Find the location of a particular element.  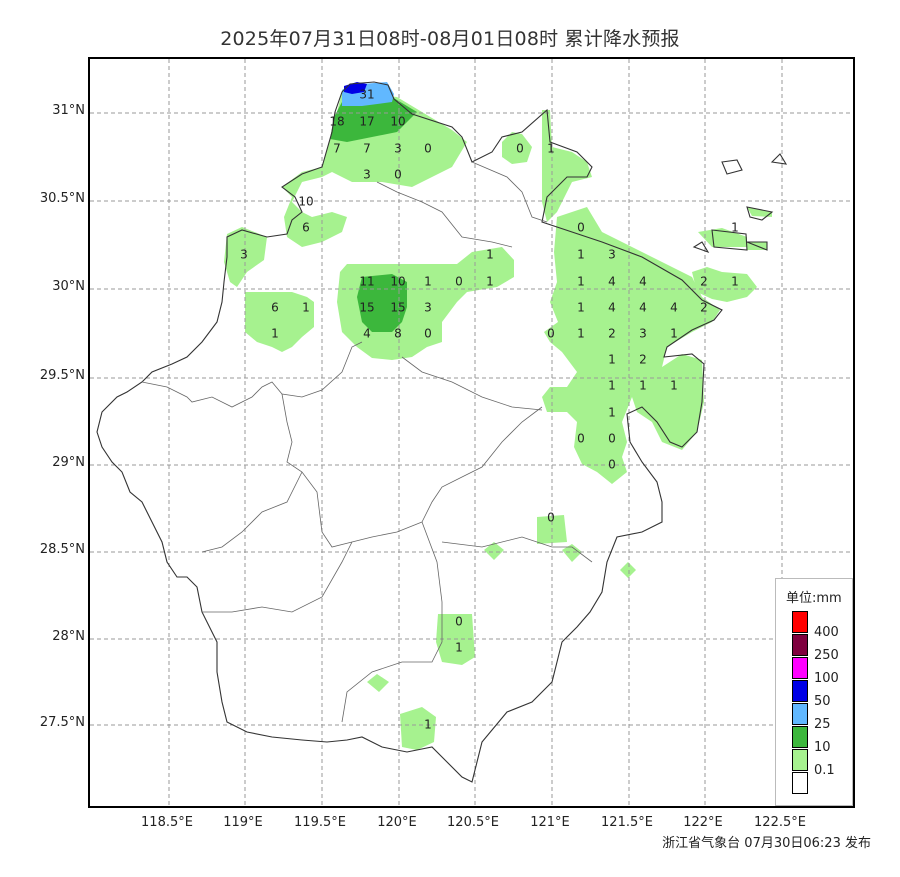

legend-value: 400 is located at coordinates (826, 632).